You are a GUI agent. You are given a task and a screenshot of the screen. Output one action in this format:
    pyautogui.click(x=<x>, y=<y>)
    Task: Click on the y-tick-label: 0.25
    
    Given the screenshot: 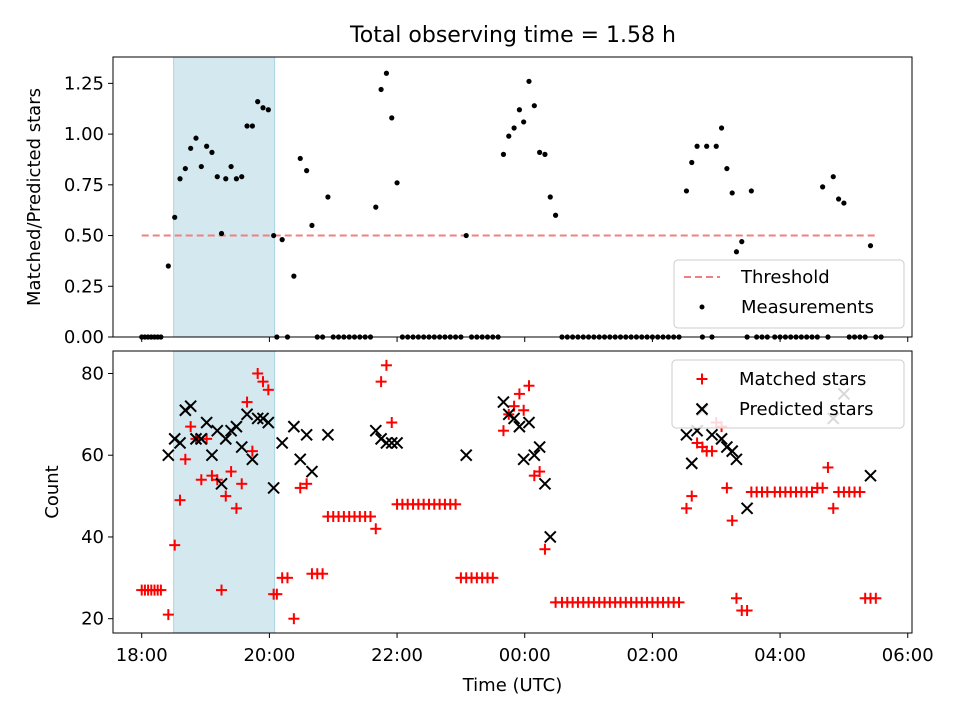 What is the action you would take?
    pyautogui.click(x=84, y=286)
    